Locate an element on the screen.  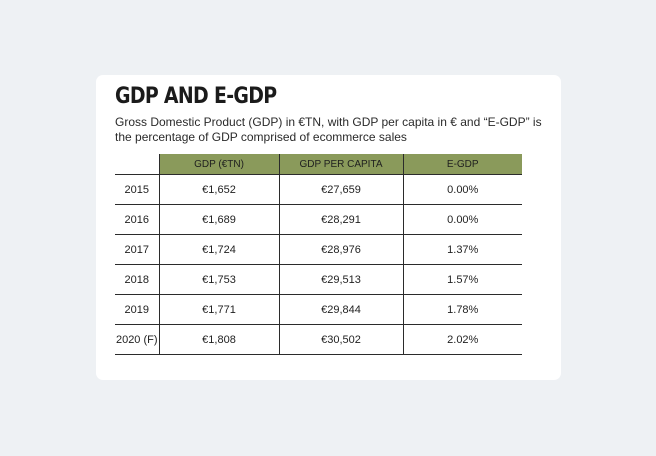
year-cell: 2016 is located at coordinates (137, 219).